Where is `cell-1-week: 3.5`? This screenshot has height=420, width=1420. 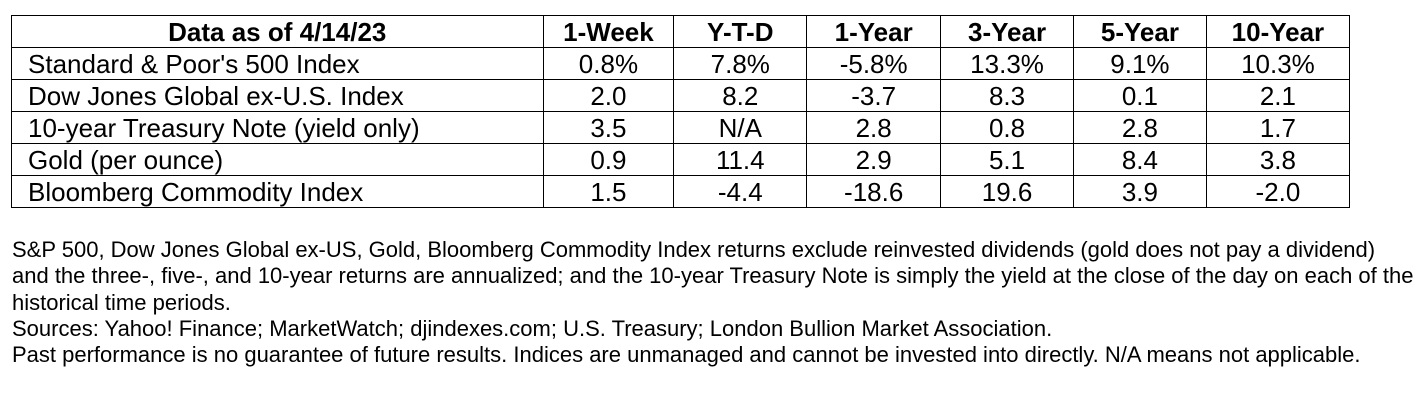 cell-1-week: 3.5 is located at coordinates (608, 127).